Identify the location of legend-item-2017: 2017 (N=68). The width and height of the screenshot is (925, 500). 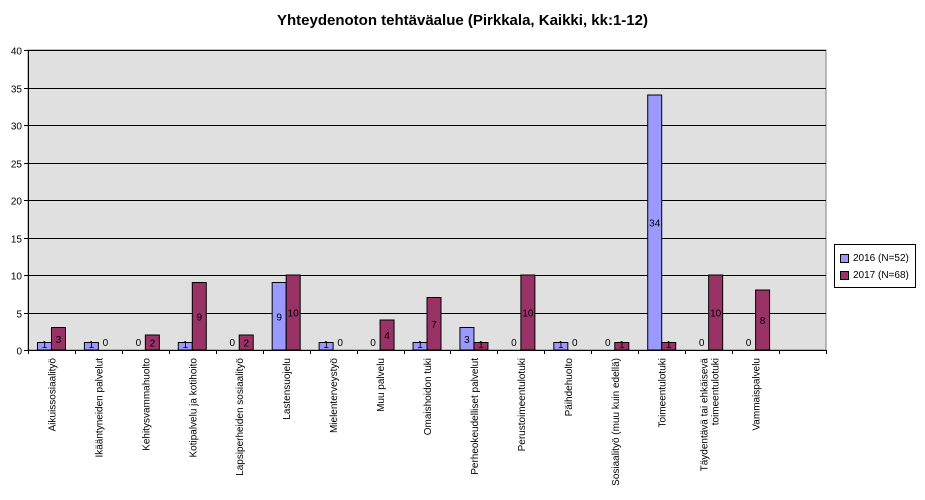
(875, 275).